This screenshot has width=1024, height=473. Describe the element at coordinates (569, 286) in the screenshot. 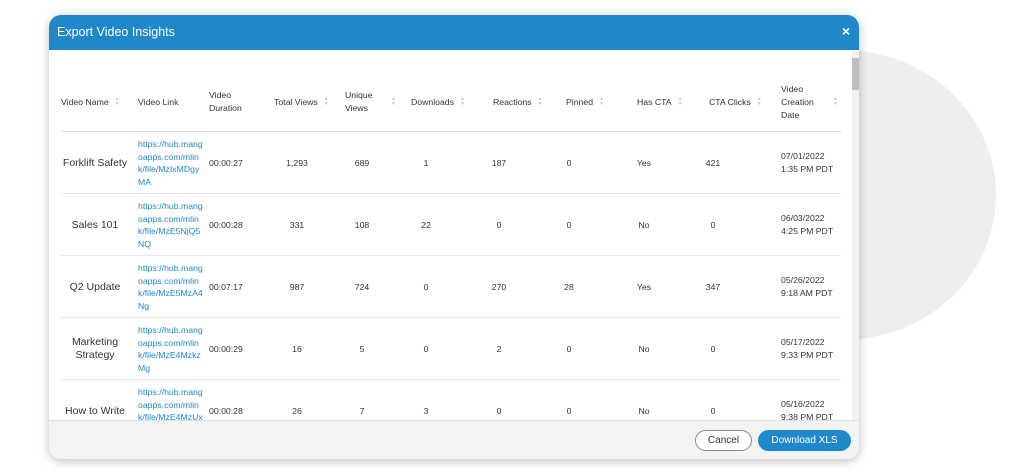

I see `cell-pinned: 28` at that location.